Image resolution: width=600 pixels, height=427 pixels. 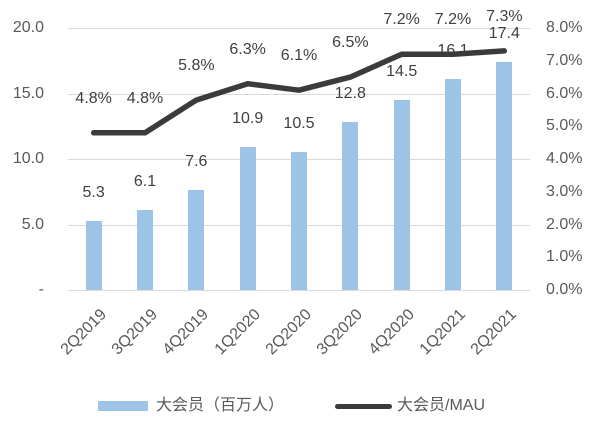 What do you see at coordinates (83, 332) in the screenshot?
I see `x-axis-label: 2Q2019` at bounding box center [83, 332].